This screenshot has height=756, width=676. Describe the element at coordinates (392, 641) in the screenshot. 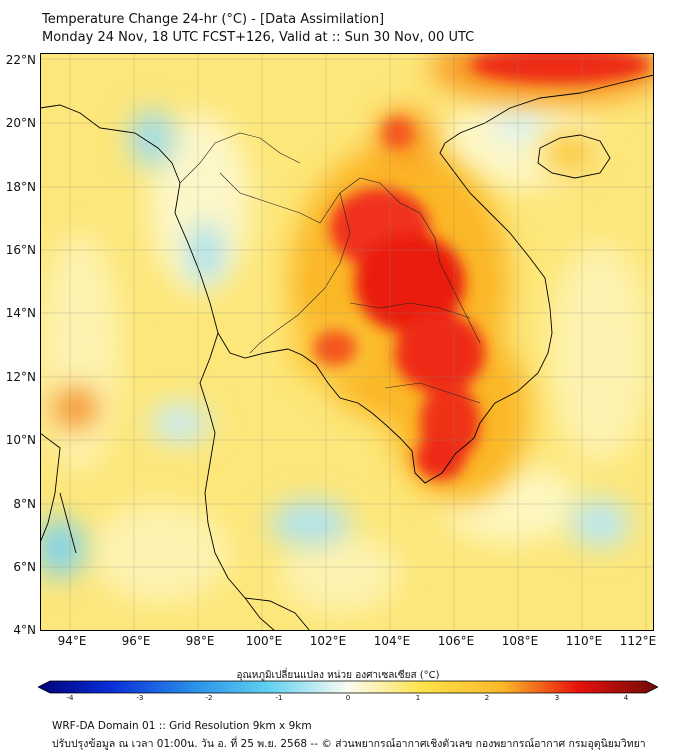

I see `lon-label-104e: 104°E` at that location.